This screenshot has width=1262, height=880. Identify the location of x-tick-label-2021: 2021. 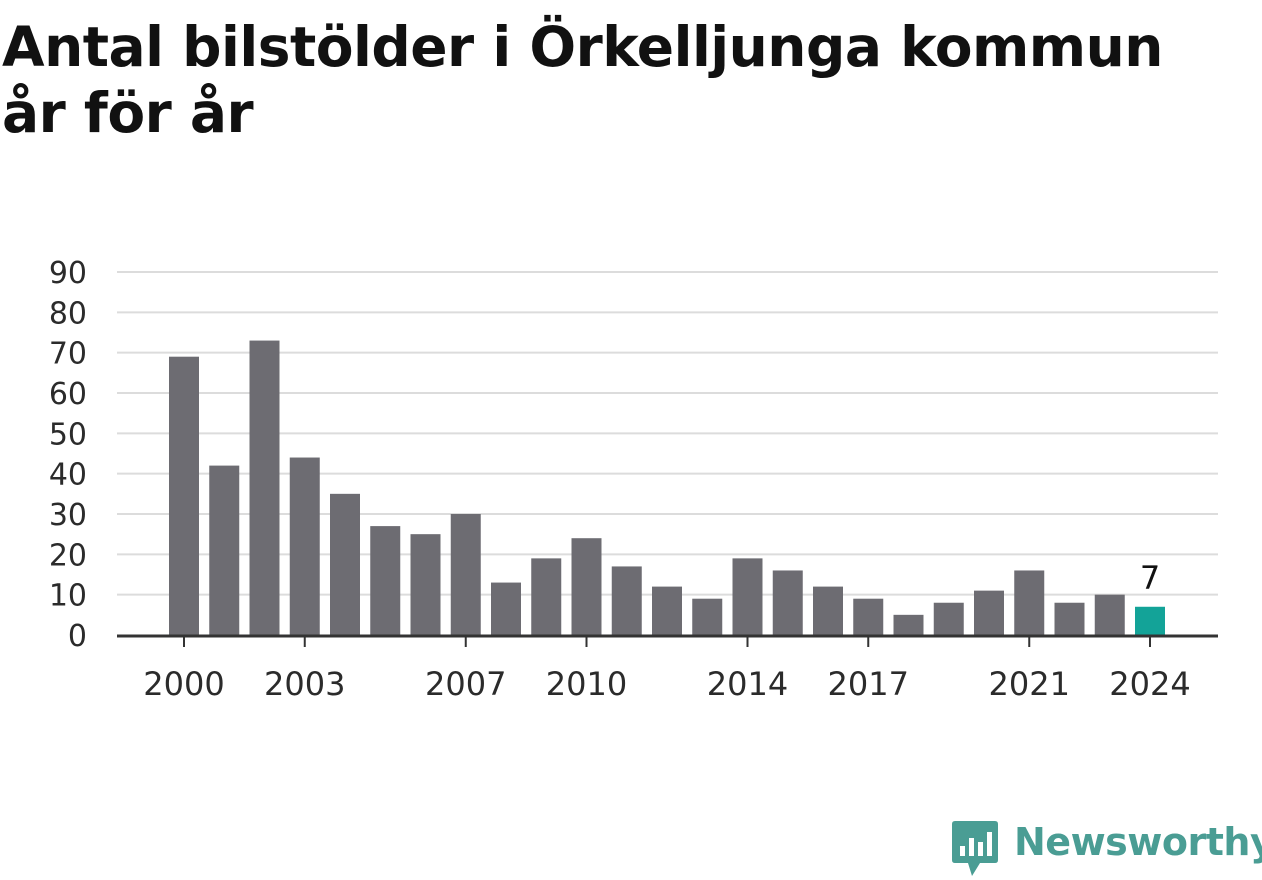
(1029, 684).